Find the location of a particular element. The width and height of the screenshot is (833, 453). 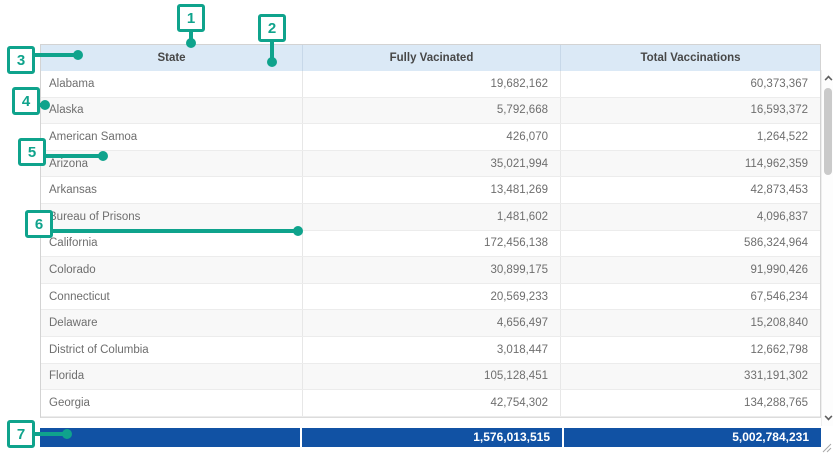

callout-1-marker: 1 is located at coordinates (191, 18).